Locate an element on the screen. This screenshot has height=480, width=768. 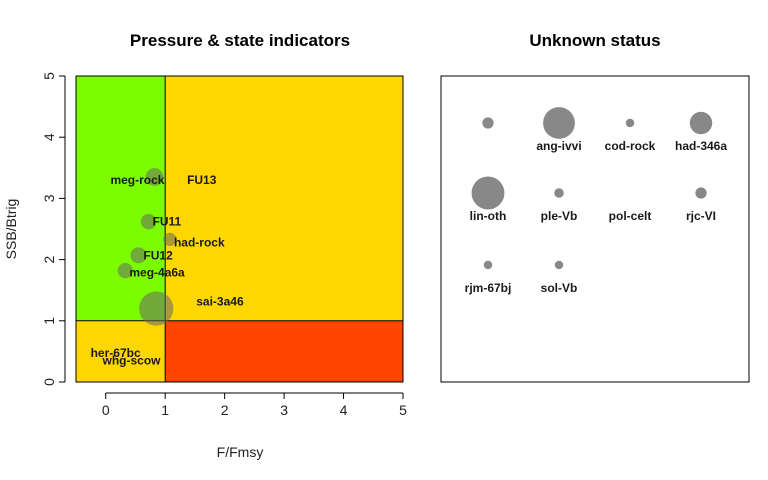
label-fu12: FU12 is located at coordinates (158, 255).